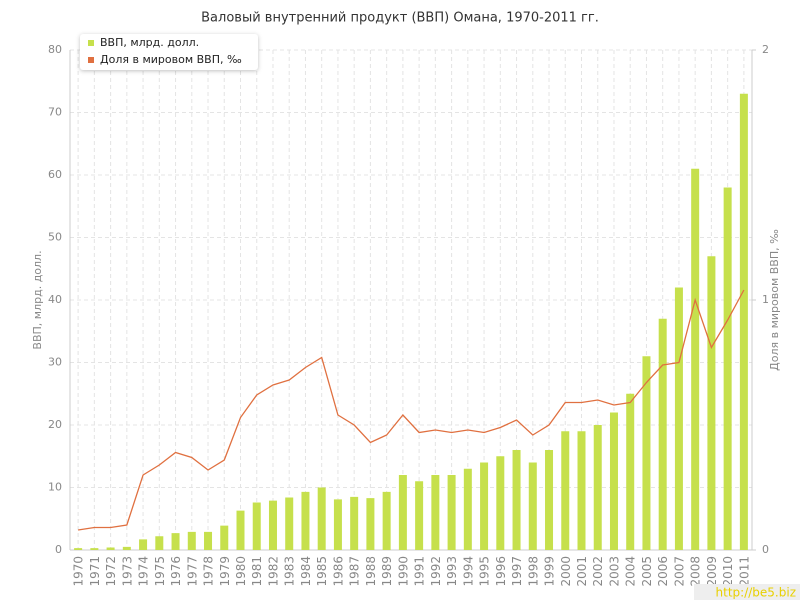 The width and height of the screenshot is (800, 600). I want to click on x-tick-label: 1997, so click(517, 571).